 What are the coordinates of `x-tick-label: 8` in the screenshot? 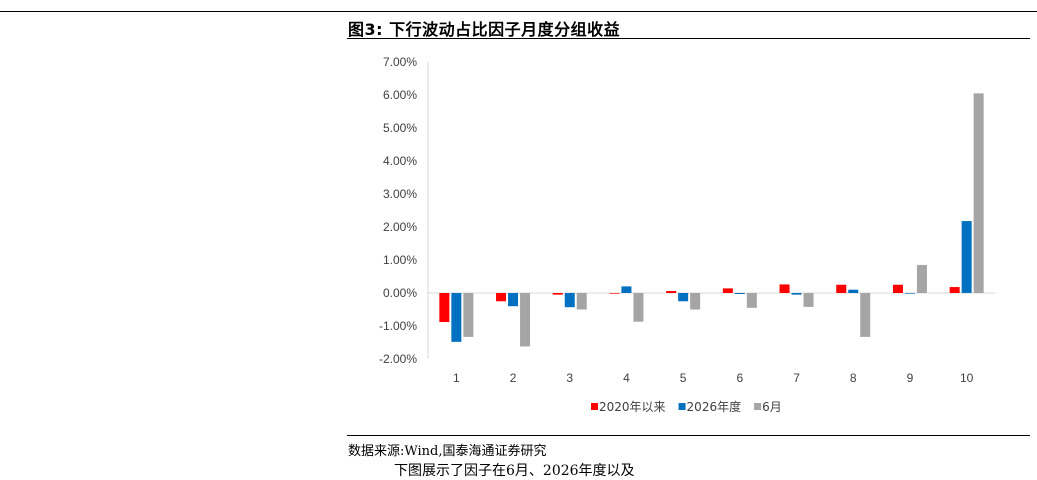 It's located at (853, 378).